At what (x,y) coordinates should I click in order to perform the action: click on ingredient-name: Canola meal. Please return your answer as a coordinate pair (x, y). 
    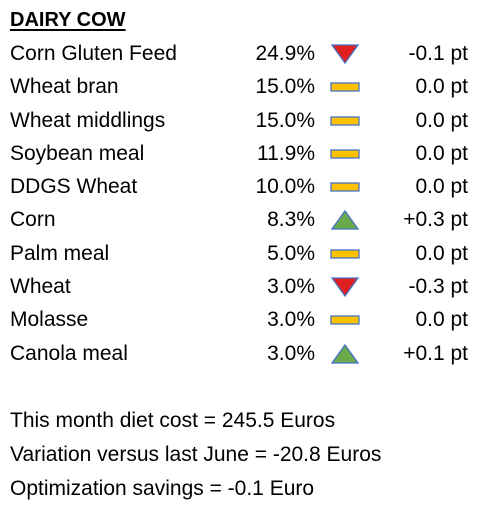
    Looking at the image, I should click on (69, 353).